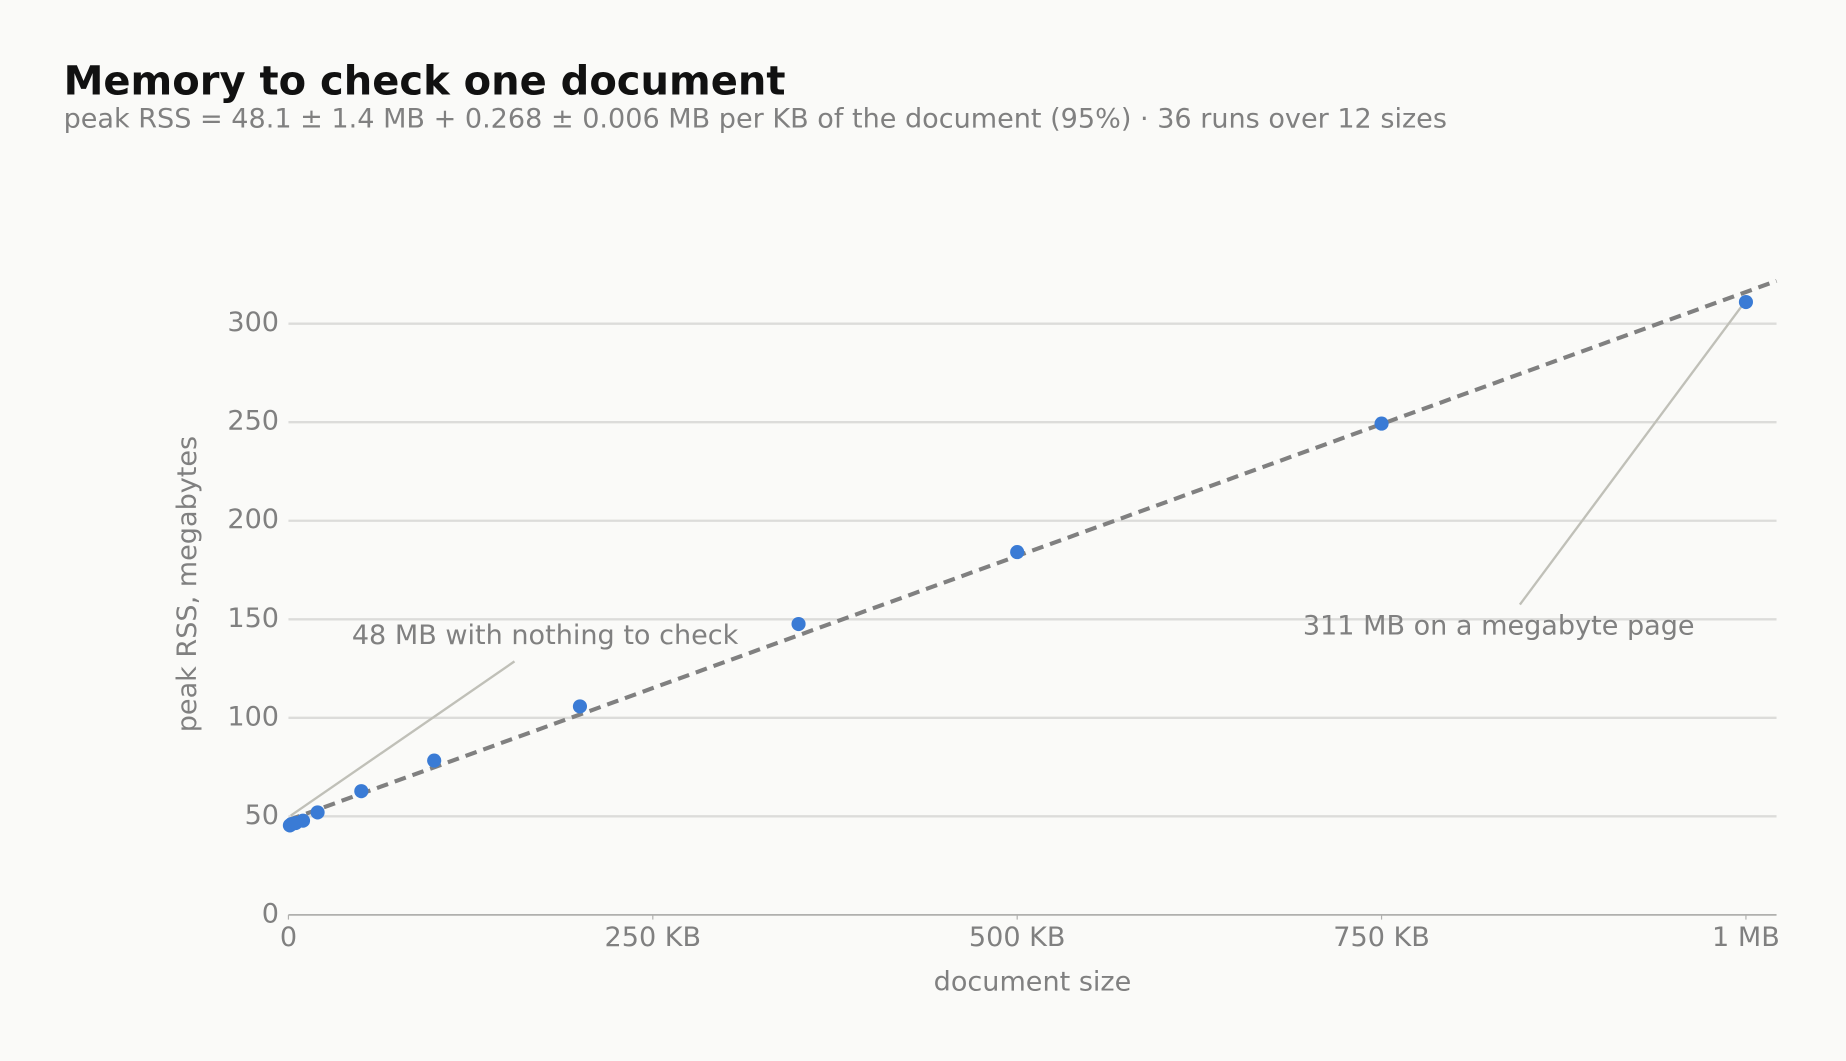  Describe the element at coordinates (253, 716) in the screenshot. I see `y-tick-label: 100` at that location.